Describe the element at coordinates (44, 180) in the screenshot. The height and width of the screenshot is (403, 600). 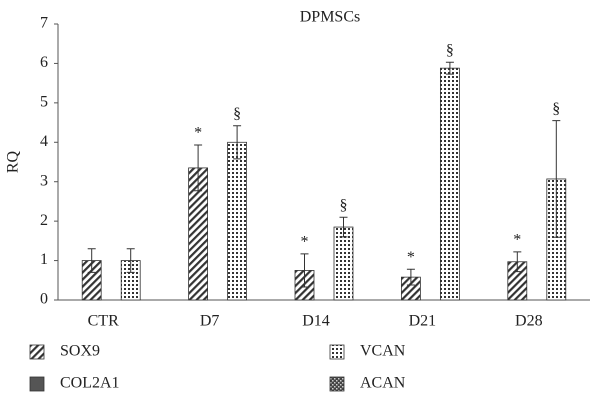
I see `y-tick-label: 3` at that location.